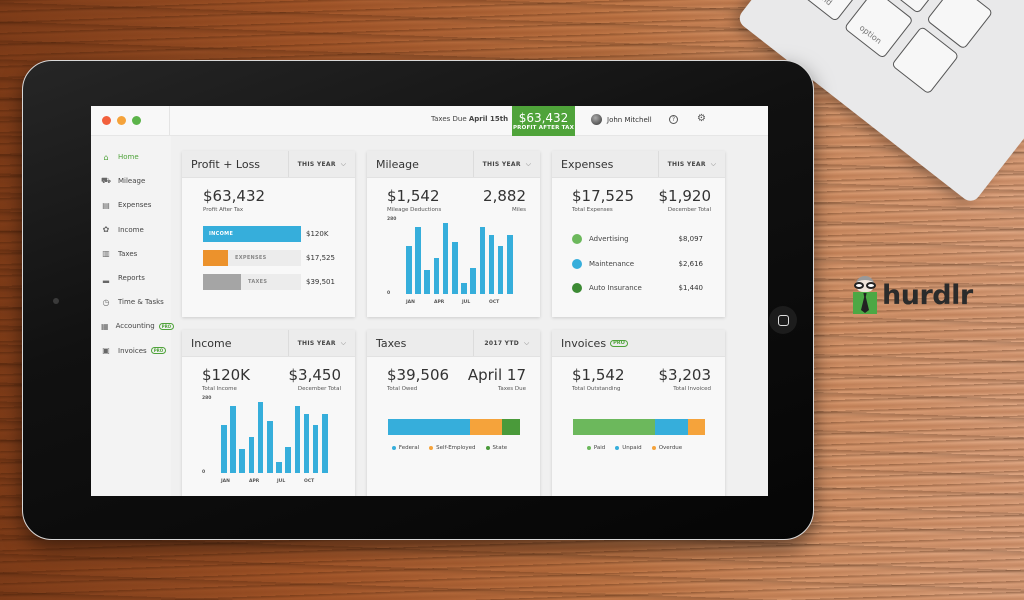 This screenshot has height=600, width=1024. What do you see at coordinates (671, 427) in the screenshot?
I see `unpaid-segment` at bounding box center [671, 427].